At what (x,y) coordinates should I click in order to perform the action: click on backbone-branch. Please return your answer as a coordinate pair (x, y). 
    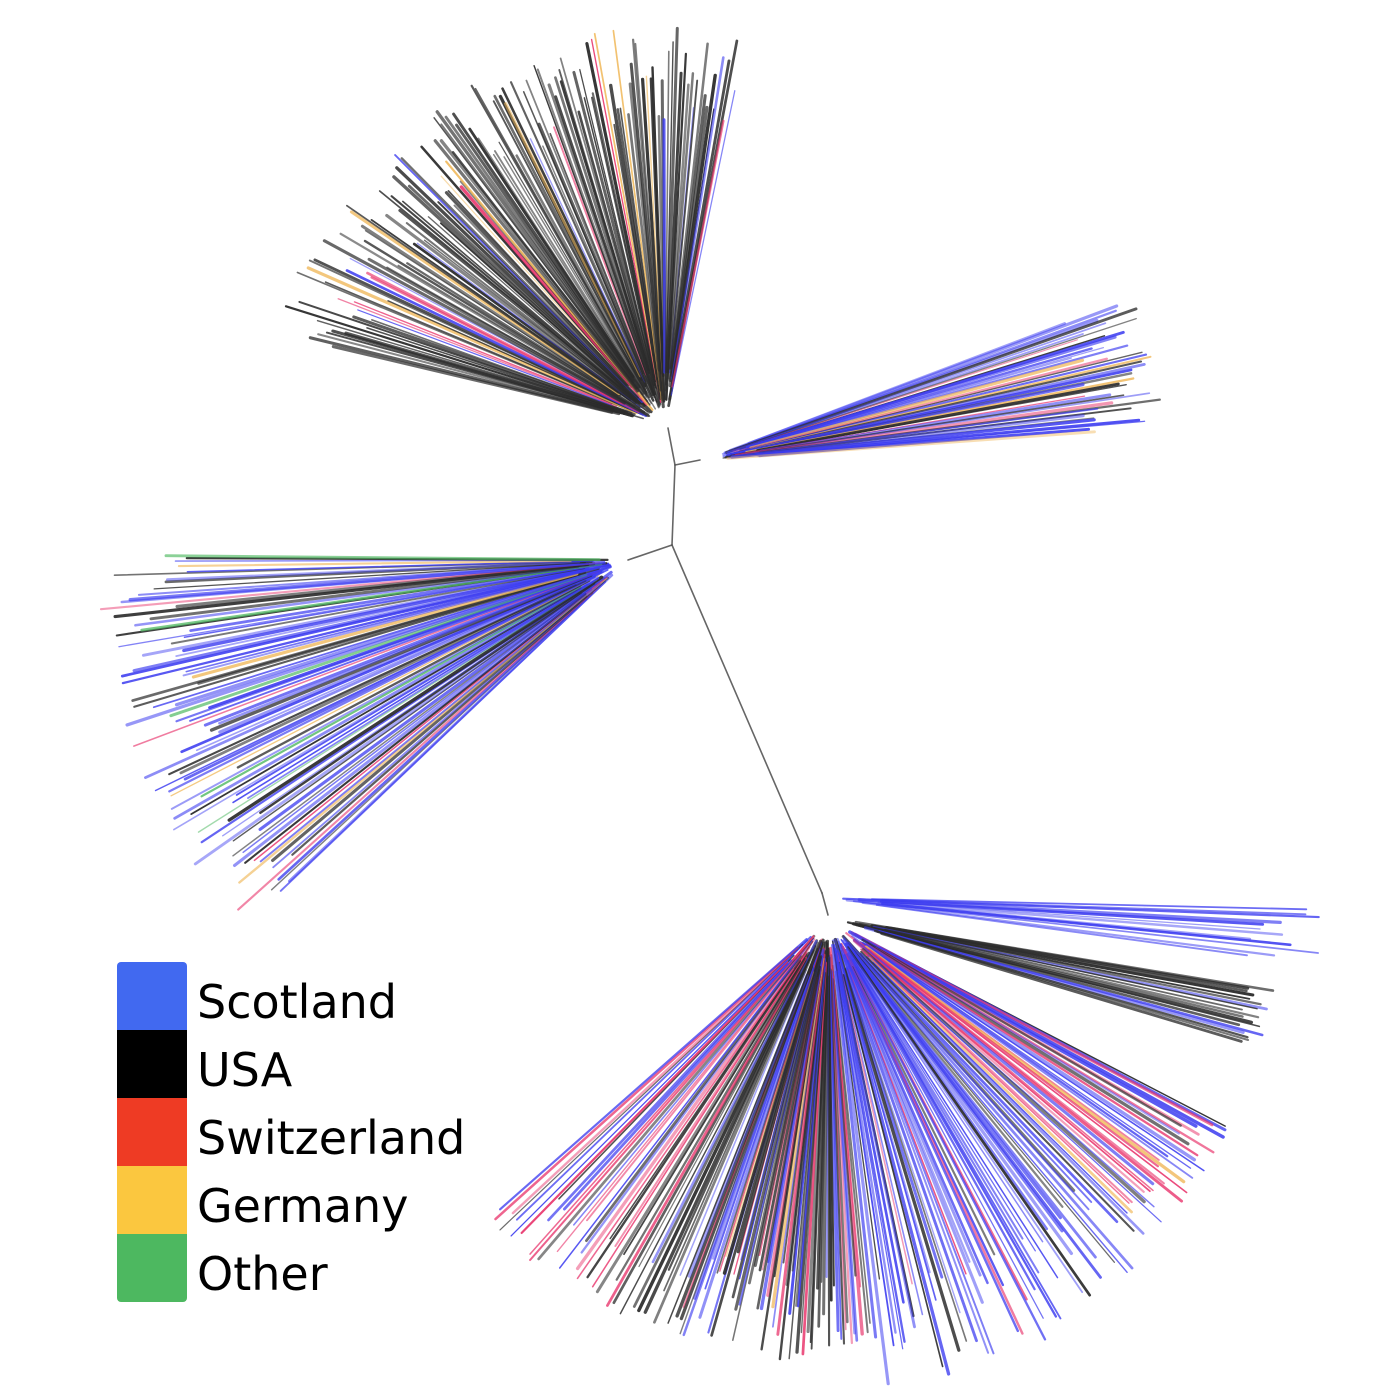
    Looking at the image, I should click on (671, 446).